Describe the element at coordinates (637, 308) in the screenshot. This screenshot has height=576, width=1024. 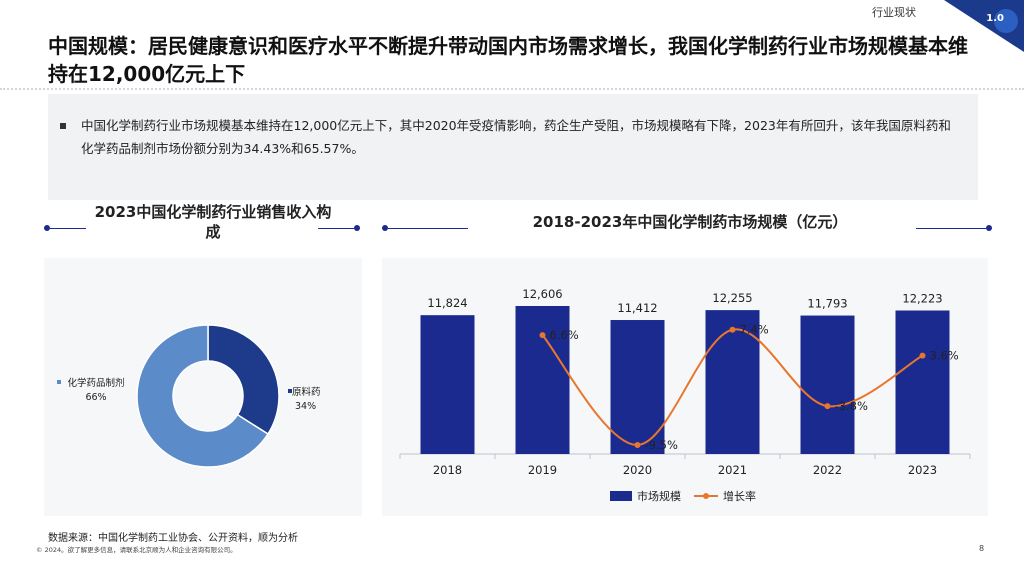
I see `bar-value-label: 11,412` at that location.